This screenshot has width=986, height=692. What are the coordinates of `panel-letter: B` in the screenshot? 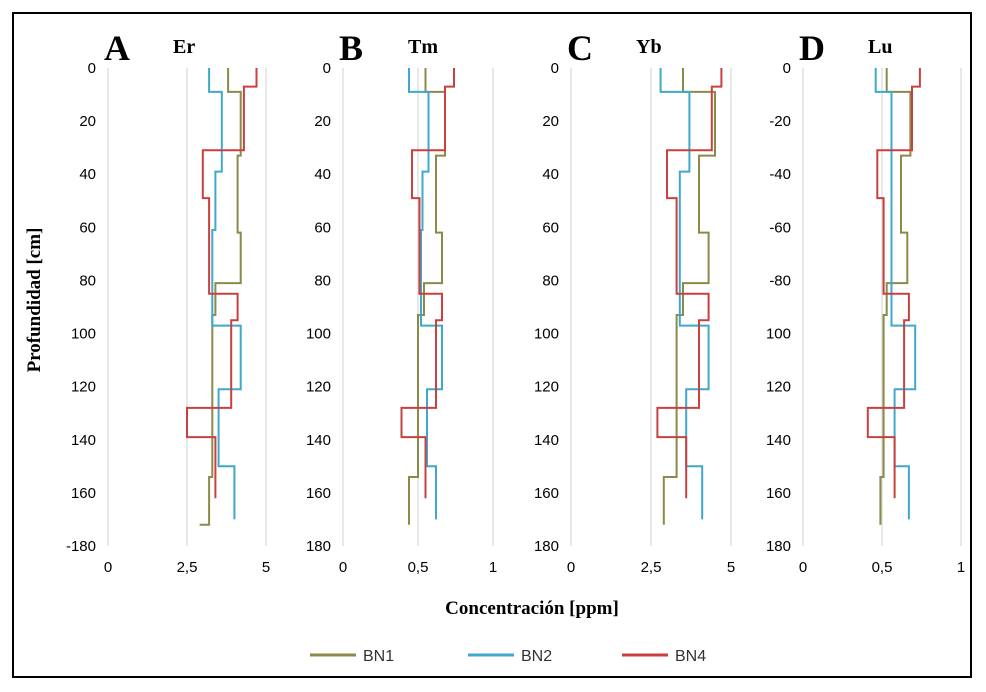 It's located at (351, 48).